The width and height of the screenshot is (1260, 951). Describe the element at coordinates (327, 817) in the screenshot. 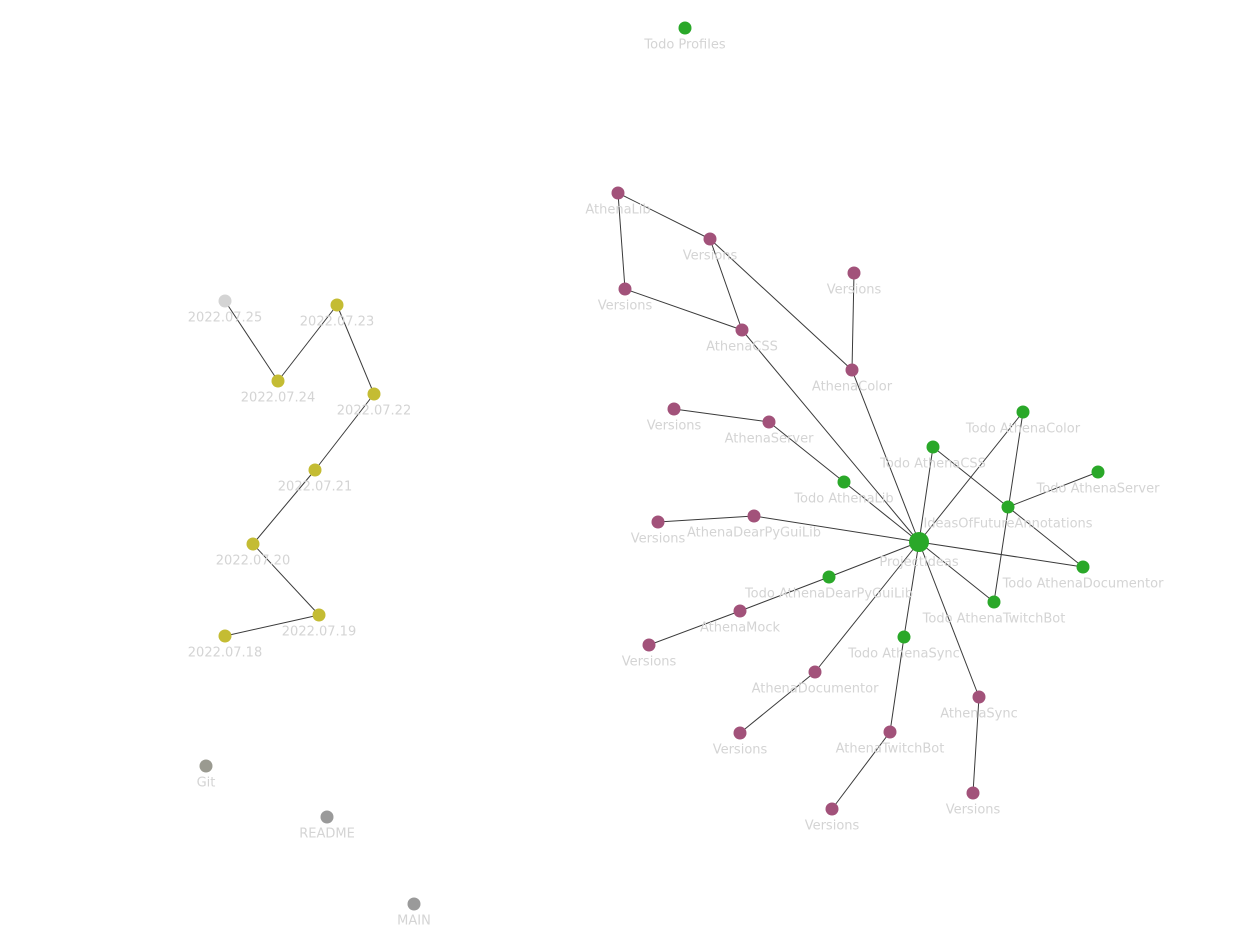

I see `graph-node-readme` at that location.